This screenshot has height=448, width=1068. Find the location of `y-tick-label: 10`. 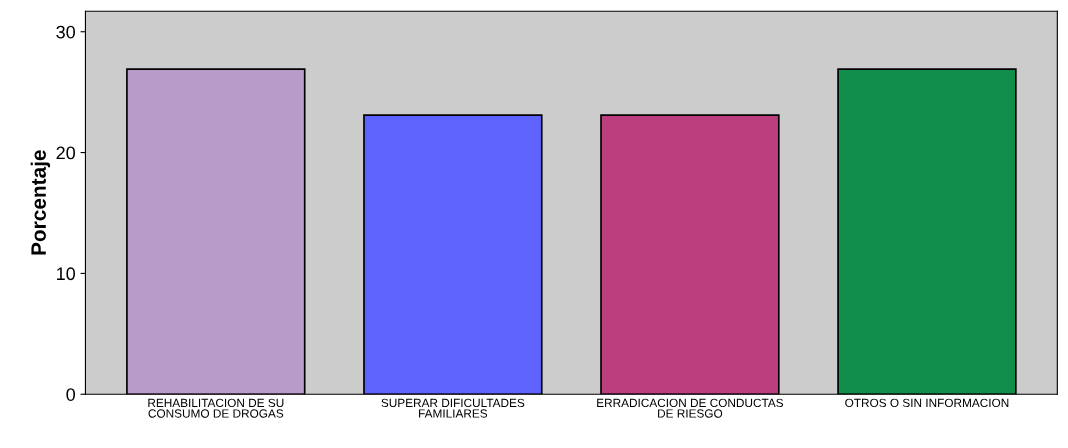

y-tick-label: 10 is located at coordinates (66, 274).